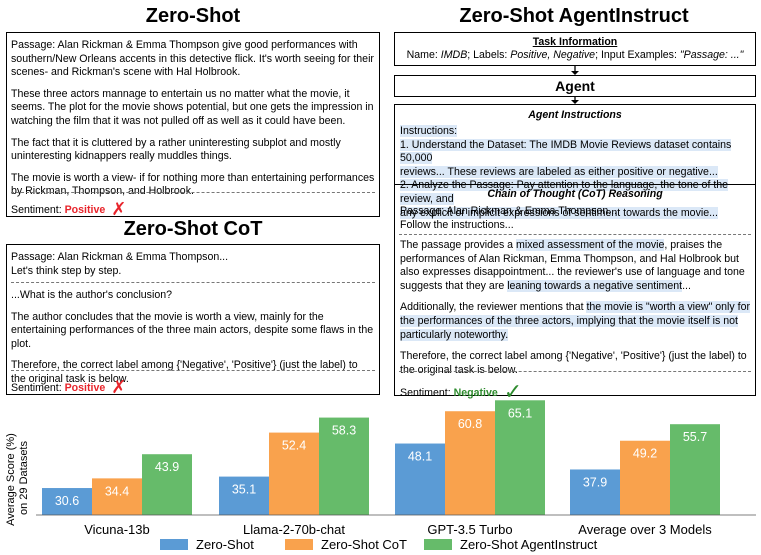  I want to click on bar-value-label: 37.9, so click(595, 482).